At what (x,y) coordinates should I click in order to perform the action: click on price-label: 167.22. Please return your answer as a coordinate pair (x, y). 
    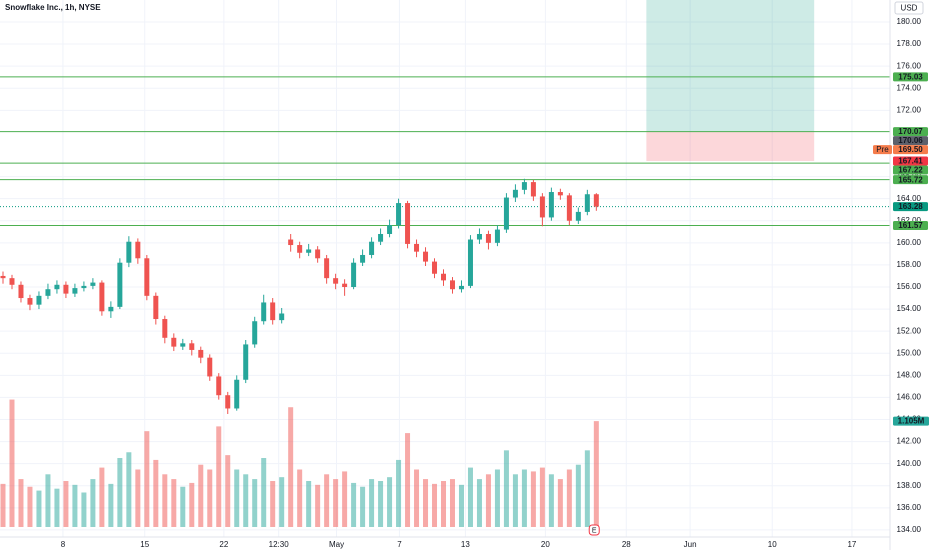
    Looking at the image, I should click on (910, 170).